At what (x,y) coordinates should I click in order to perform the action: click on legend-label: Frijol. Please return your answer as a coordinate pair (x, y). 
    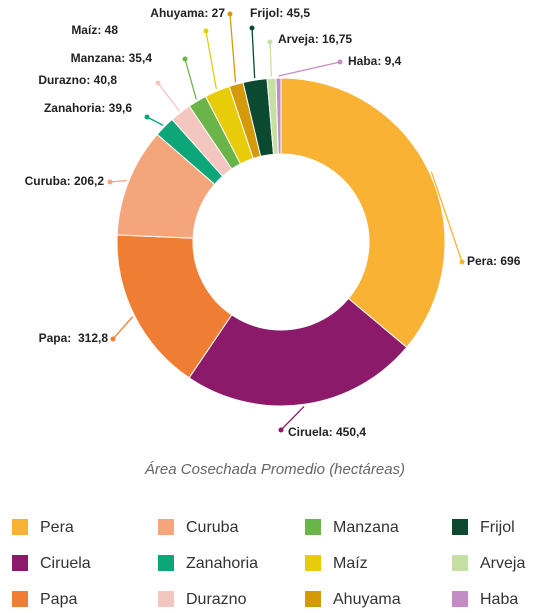
    Looking at the image, I should click on (497, 527).